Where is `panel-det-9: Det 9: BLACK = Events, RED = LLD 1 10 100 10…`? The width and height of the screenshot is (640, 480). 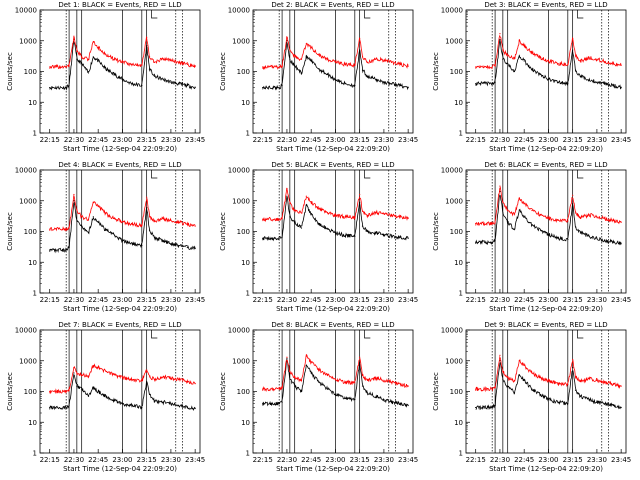 panel-det-9: Det 9: BLACK = Events, RED = LLD 1 10 100 10… is located at coordinates (532, 400).